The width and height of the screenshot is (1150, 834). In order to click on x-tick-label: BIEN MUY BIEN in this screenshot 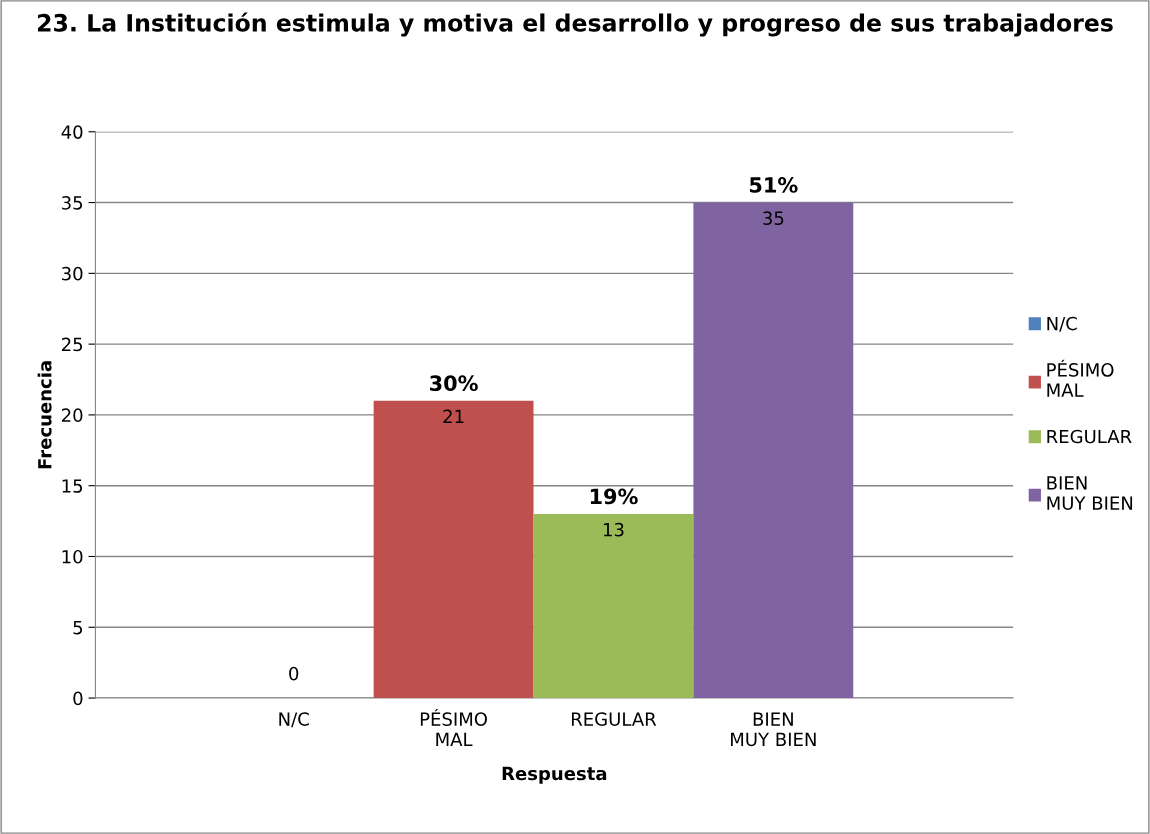, I will do `click(773, 729)`.